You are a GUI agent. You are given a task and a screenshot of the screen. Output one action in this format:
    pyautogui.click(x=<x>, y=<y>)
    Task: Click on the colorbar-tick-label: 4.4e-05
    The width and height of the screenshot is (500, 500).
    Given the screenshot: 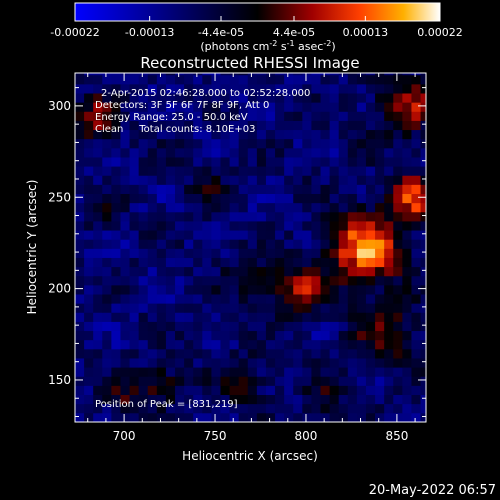 What is the action you would take?
    pyautogui.click(x=294, y=32)
    